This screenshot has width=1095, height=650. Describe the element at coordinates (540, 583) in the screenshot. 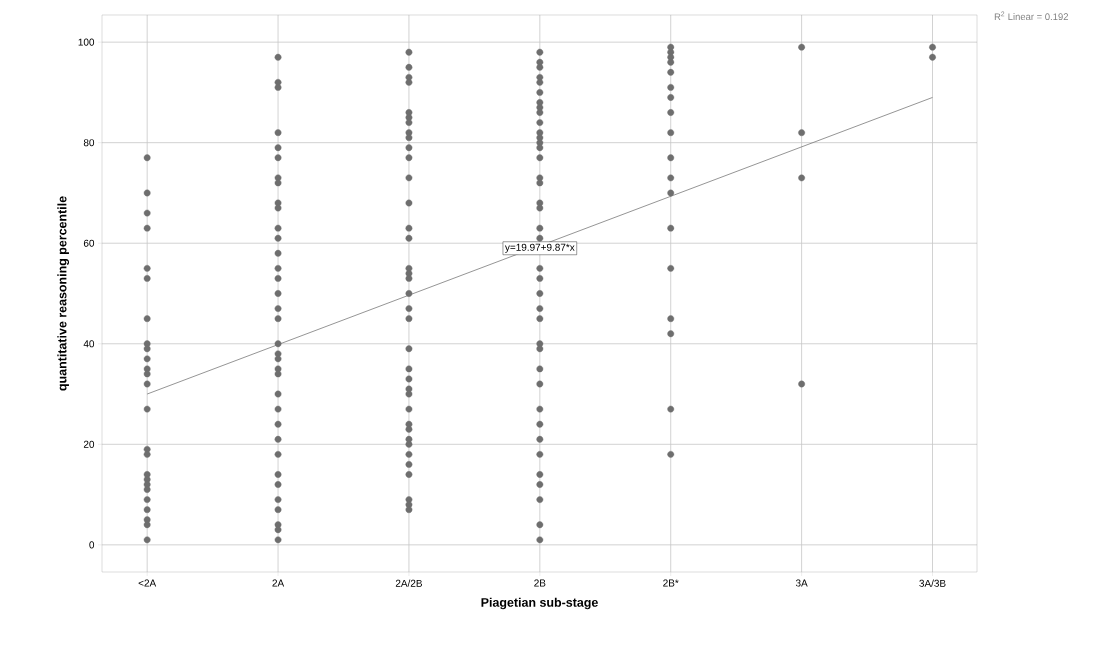

I see `x-tick-label: 2B` at that location.